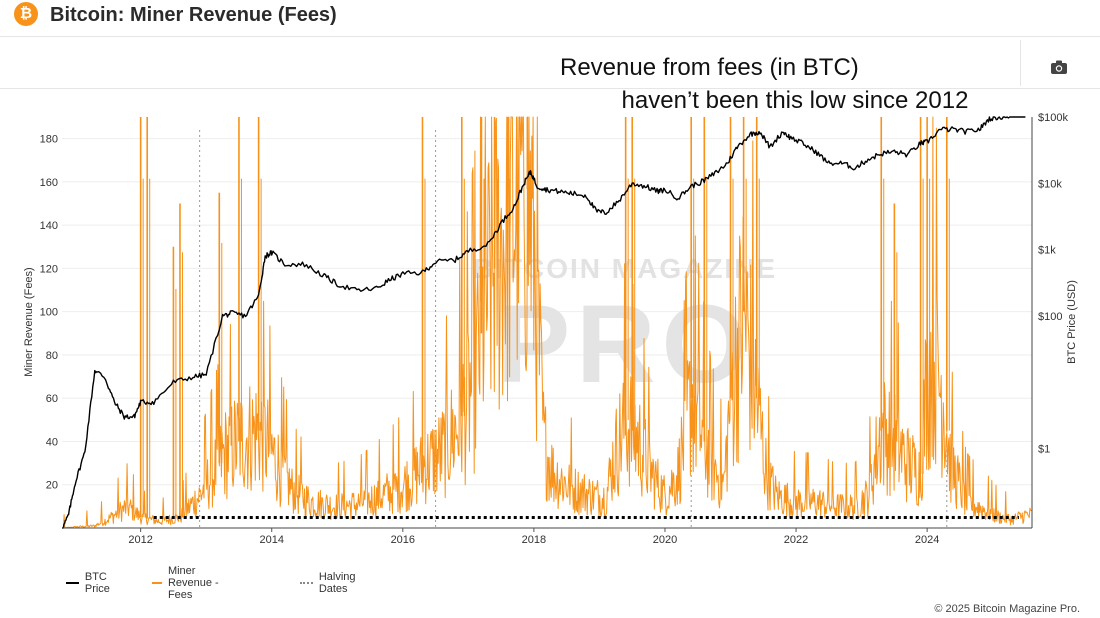  What do you see at coordinates (1050, 184) in the screenshot?
I see `y2-tick-label: $10k` at bounding box center [1050, 184].